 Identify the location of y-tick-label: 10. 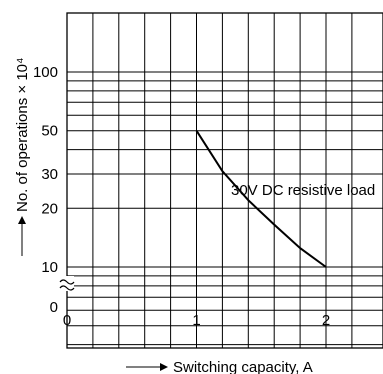
(49, 267).